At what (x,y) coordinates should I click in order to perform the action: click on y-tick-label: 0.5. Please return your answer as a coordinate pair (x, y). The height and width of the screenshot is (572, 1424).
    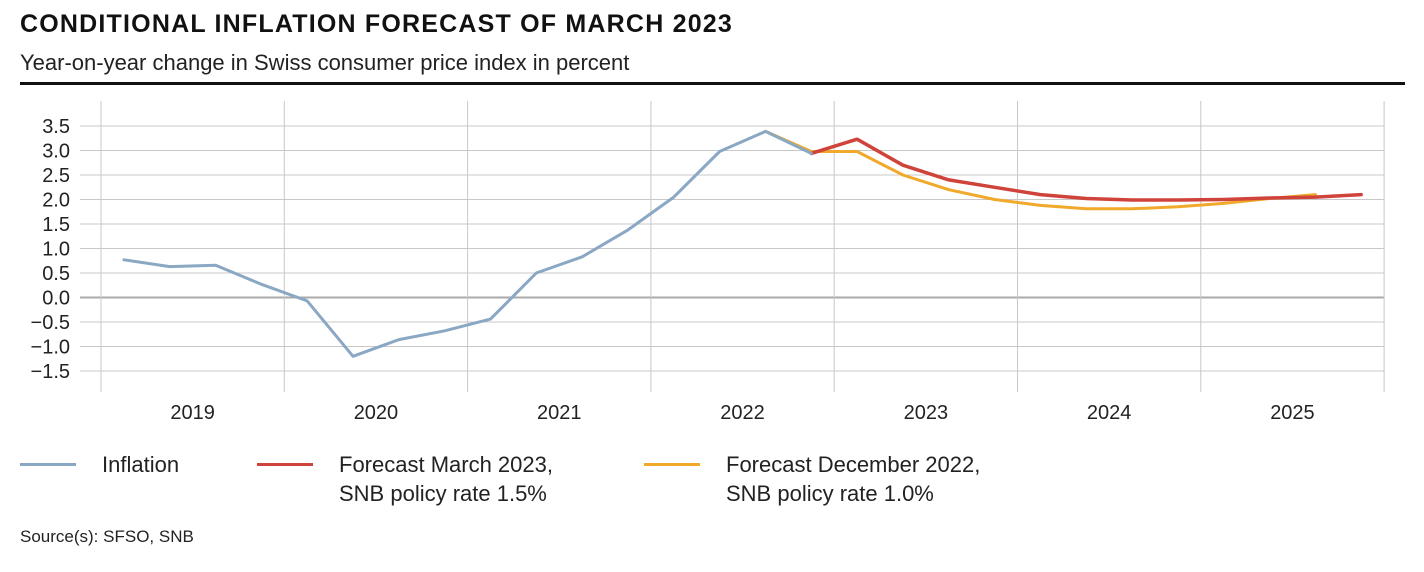
    Looking at the image, I should click on (56, 274).